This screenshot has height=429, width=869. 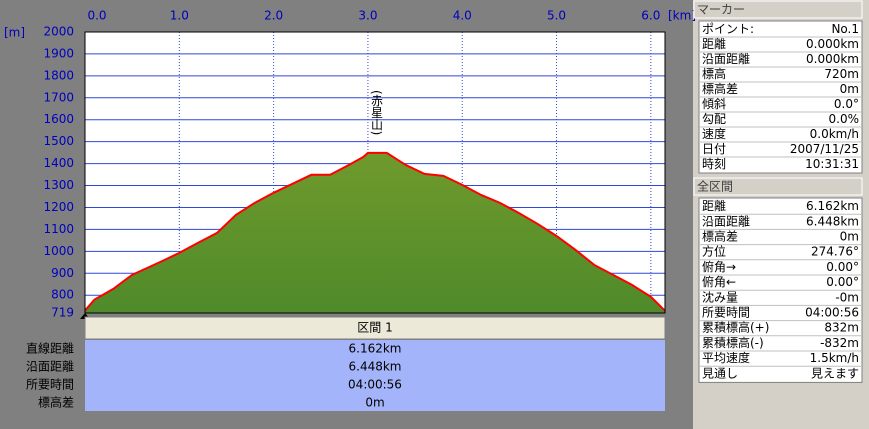 What do you see at coordinates (58, 141) in the screenshot?
I see `y-tick-label: 1500` at bounding box center [58, 141].